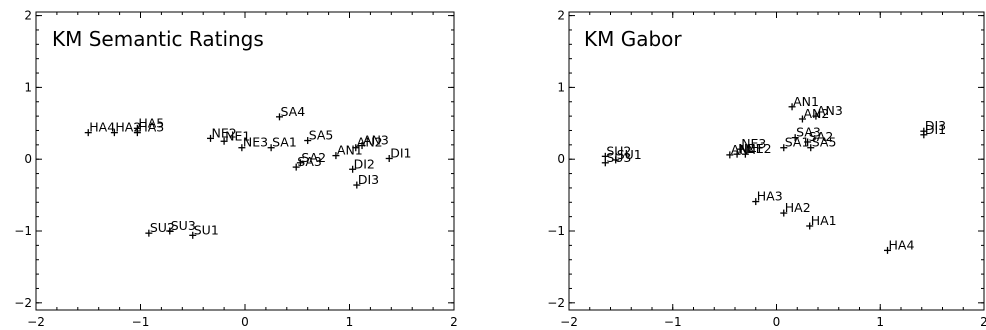  Describe the element at coordinates (633, 39) in the screenshot. I see `chart-title: KM Gabor` at that location.